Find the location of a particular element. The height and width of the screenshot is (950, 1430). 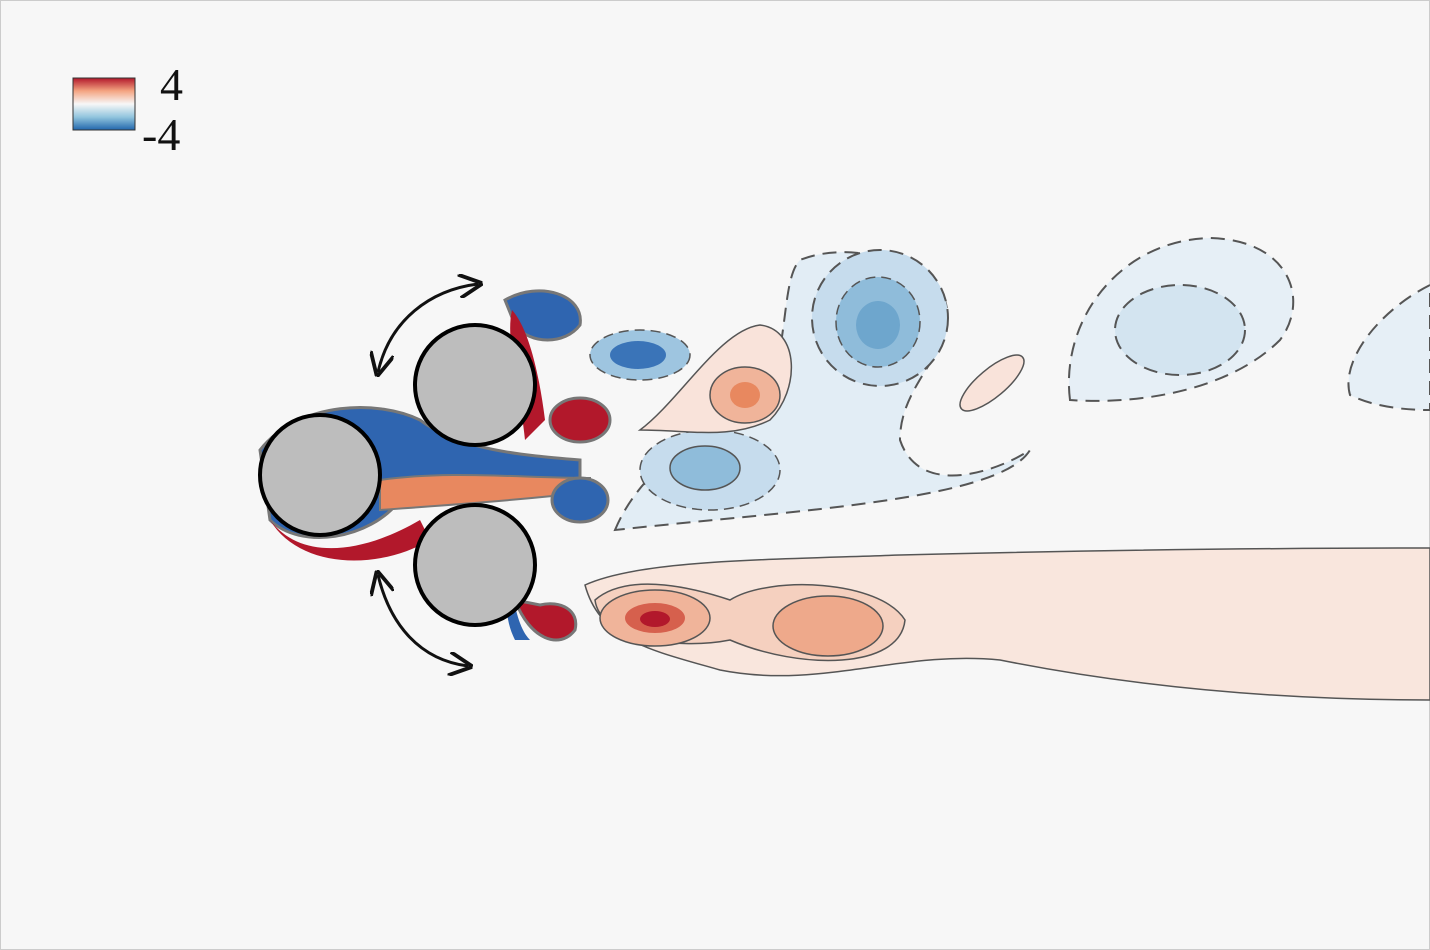

colorbar-max-label: 4 is located at coordinates (171, 84).